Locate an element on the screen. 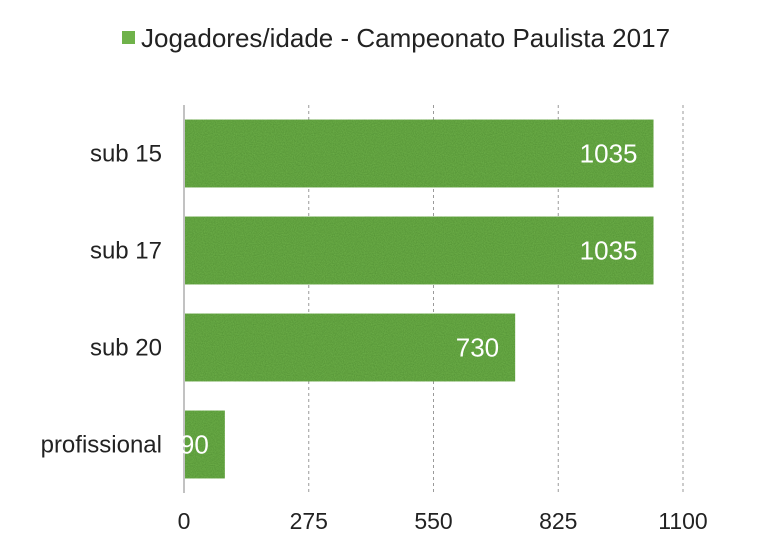 The height and width of the screenshot is (542, 768). x-tick-label: 1100 is located at coordinates (682, 521).